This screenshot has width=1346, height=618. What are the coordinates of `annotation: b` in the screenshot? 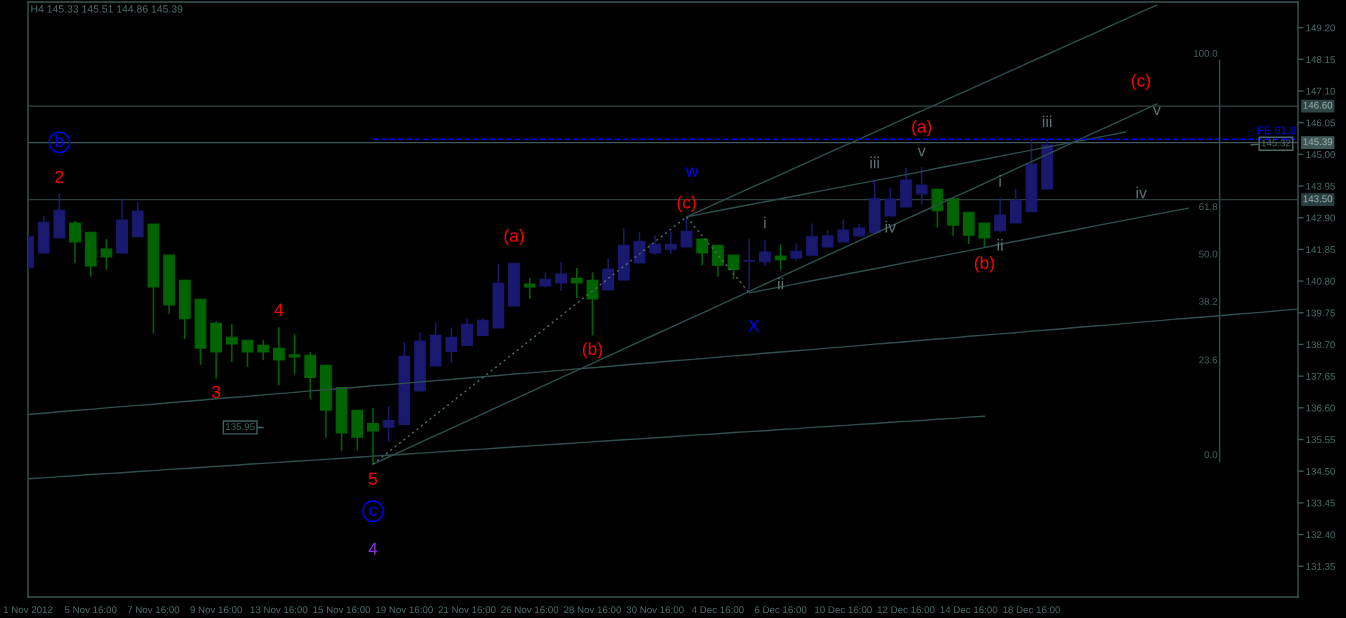 It's located at (59, 140).